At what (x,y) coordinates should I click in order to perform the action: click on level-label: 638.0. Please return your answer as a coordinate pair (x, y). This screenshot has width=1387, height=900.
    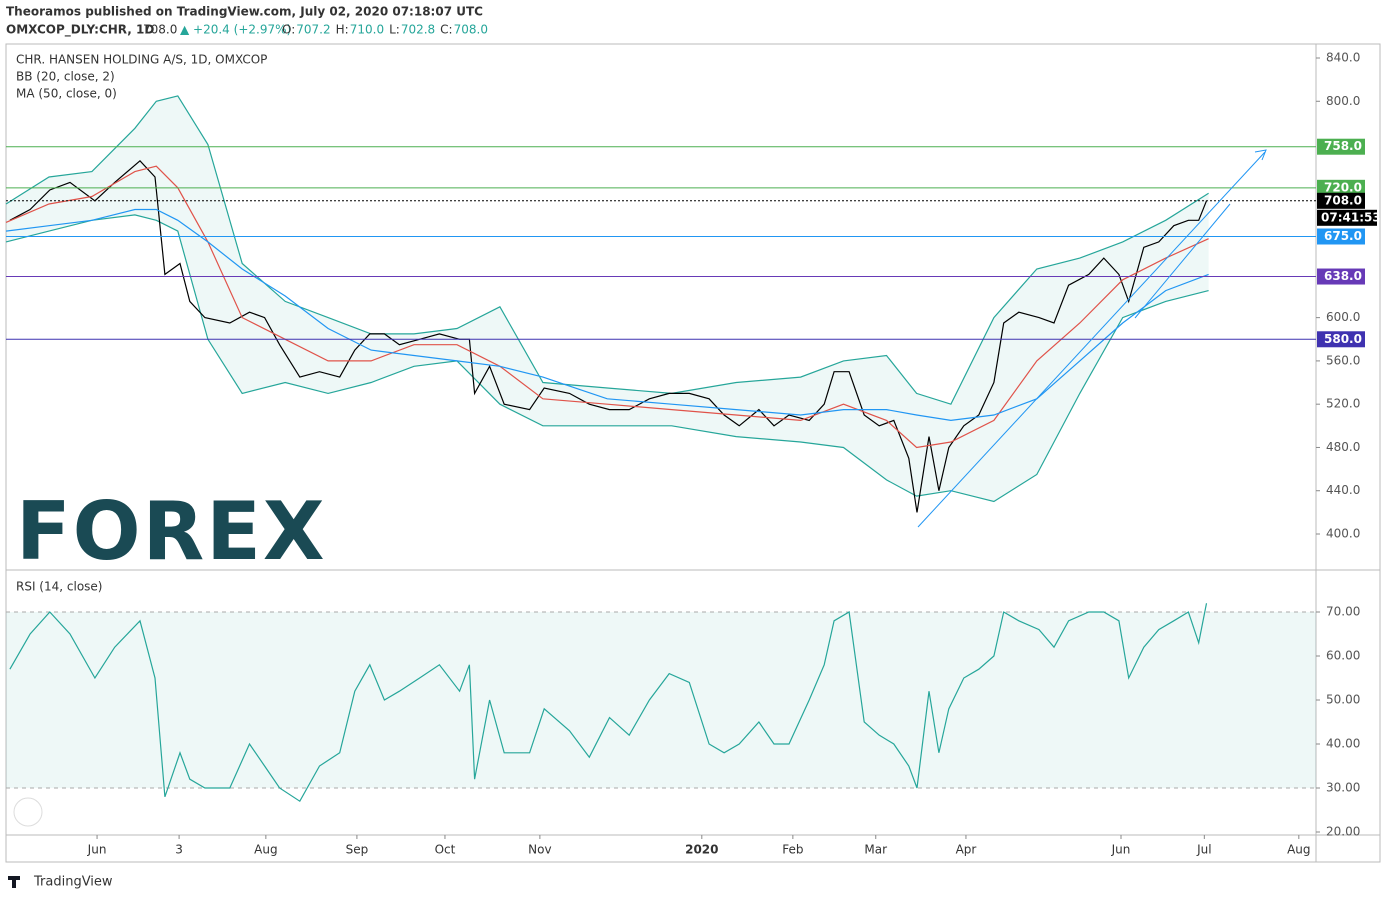
    Looking at the image, I should click on (1343, 276).